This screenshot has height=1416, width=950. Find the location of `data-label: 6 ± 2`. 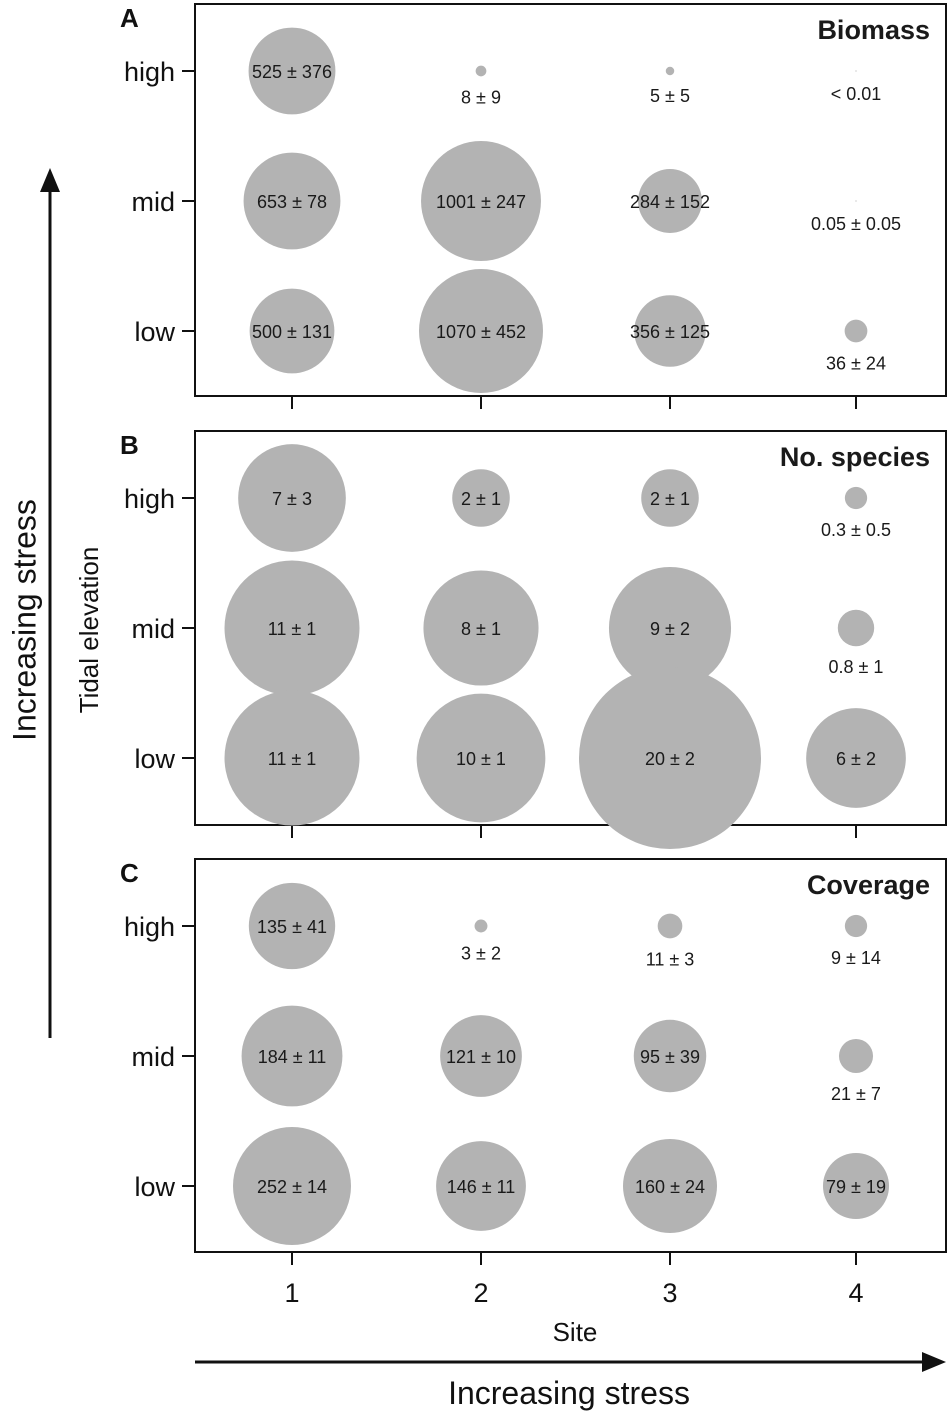

data-label: 6 ± 2 is located at coordinates (856, 759).